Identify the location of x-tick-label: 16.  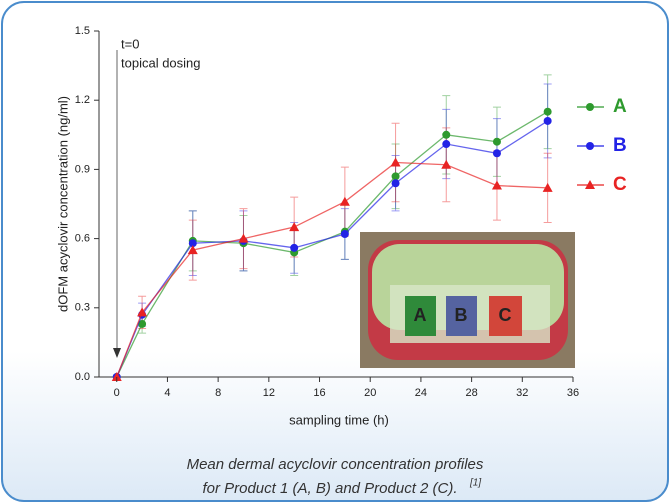
(319, 393).